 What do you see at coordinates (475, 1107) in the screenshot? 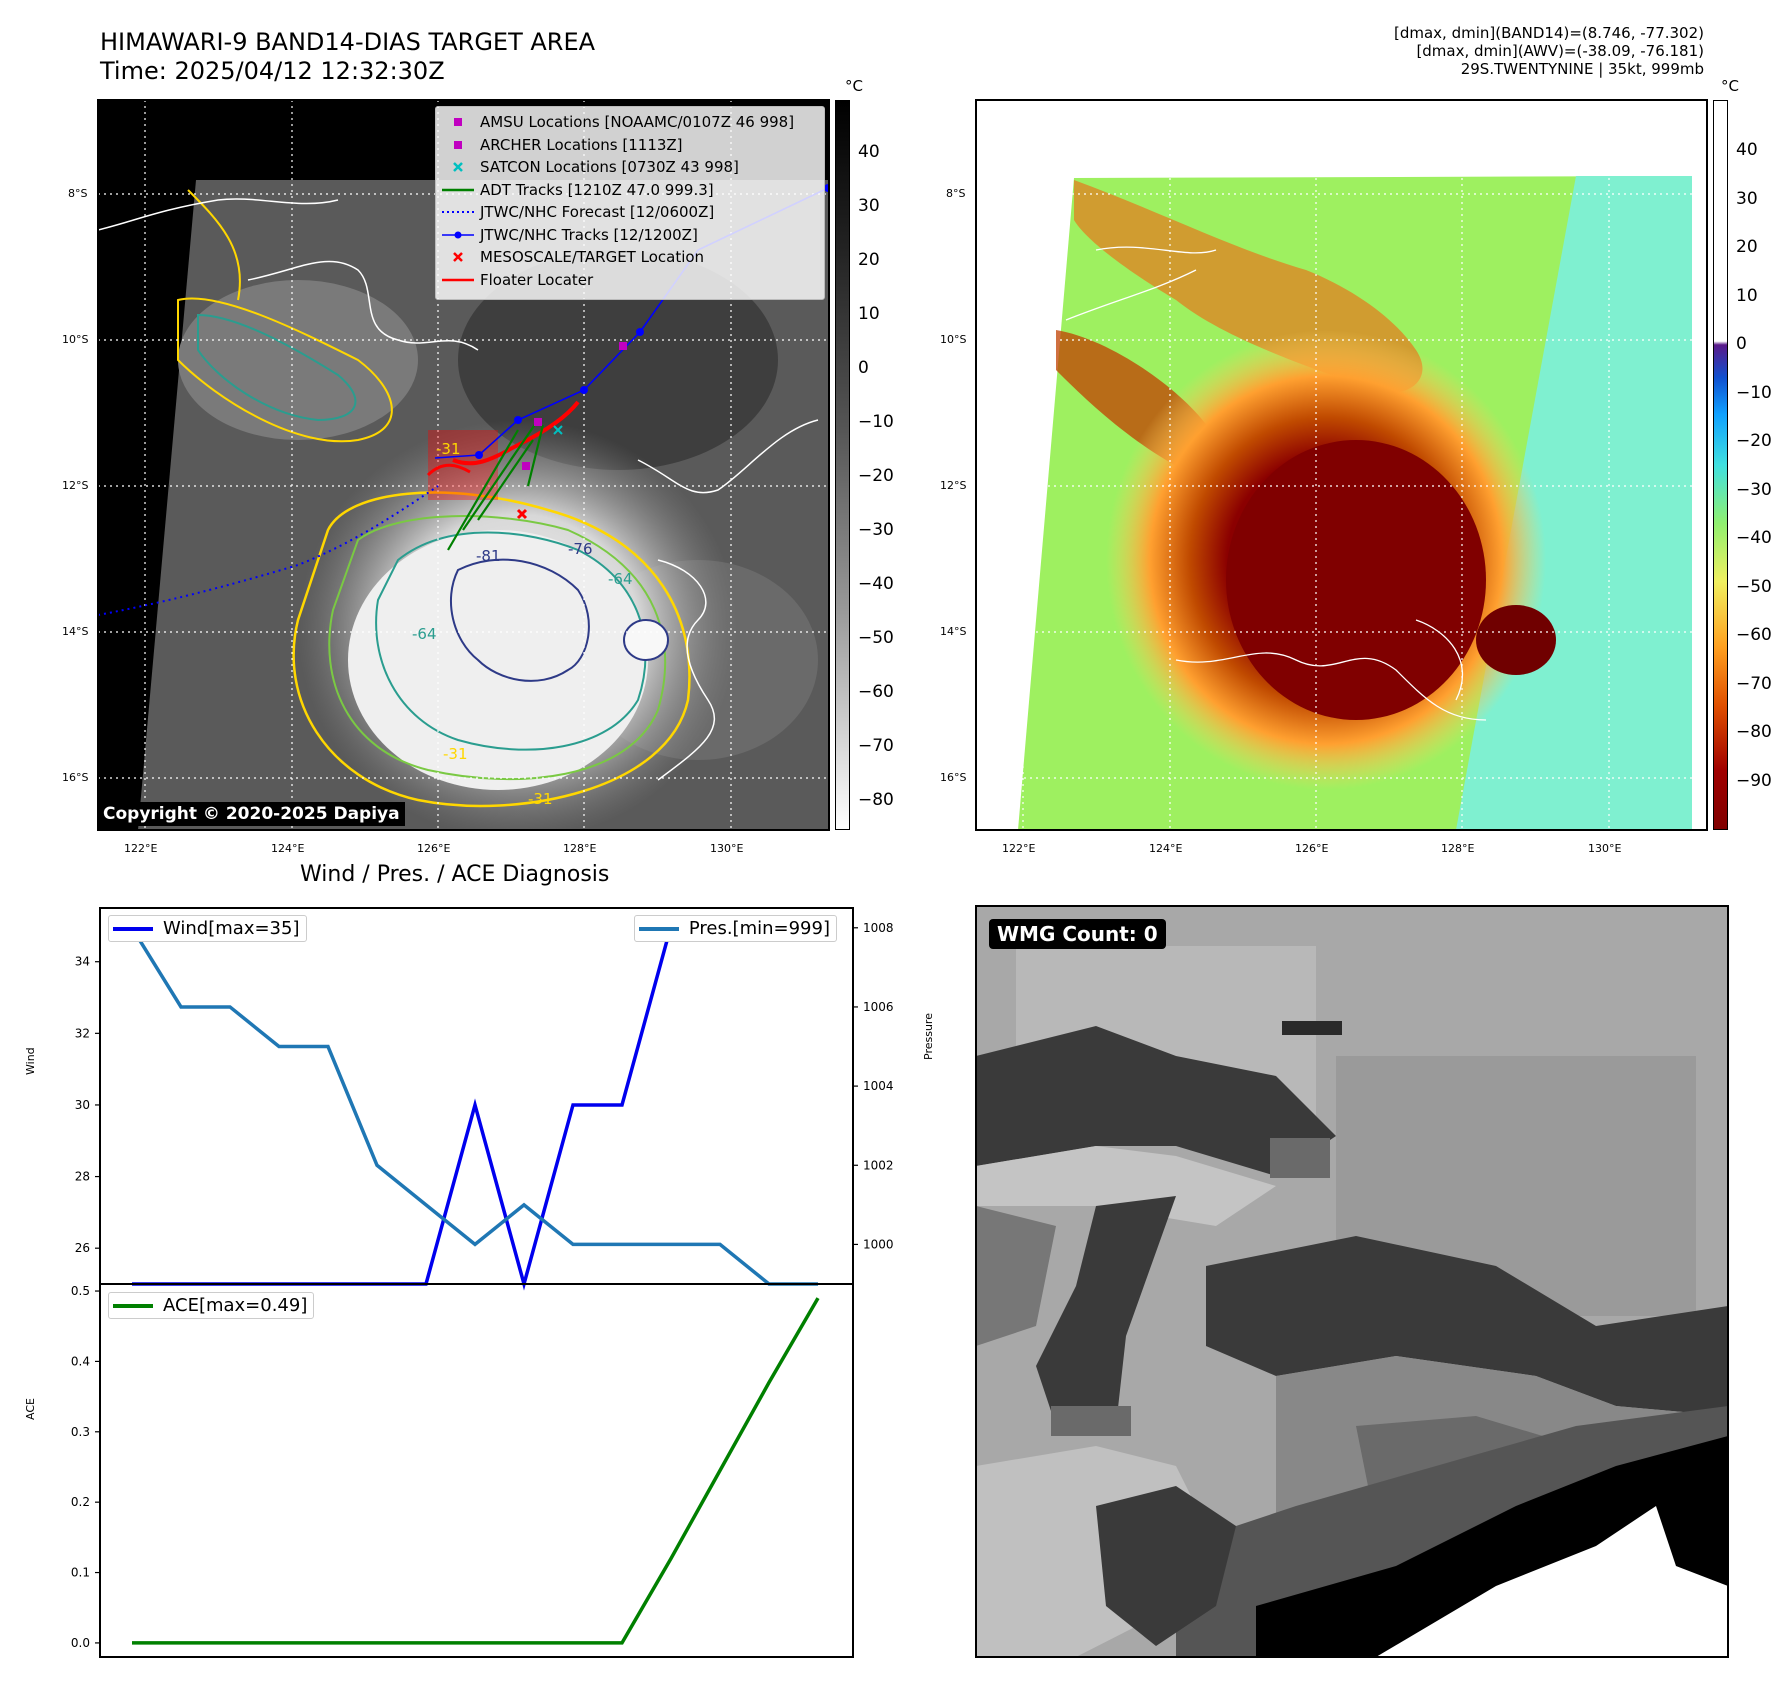
I see `wind-series-line` at bounding box center [475, 1107].